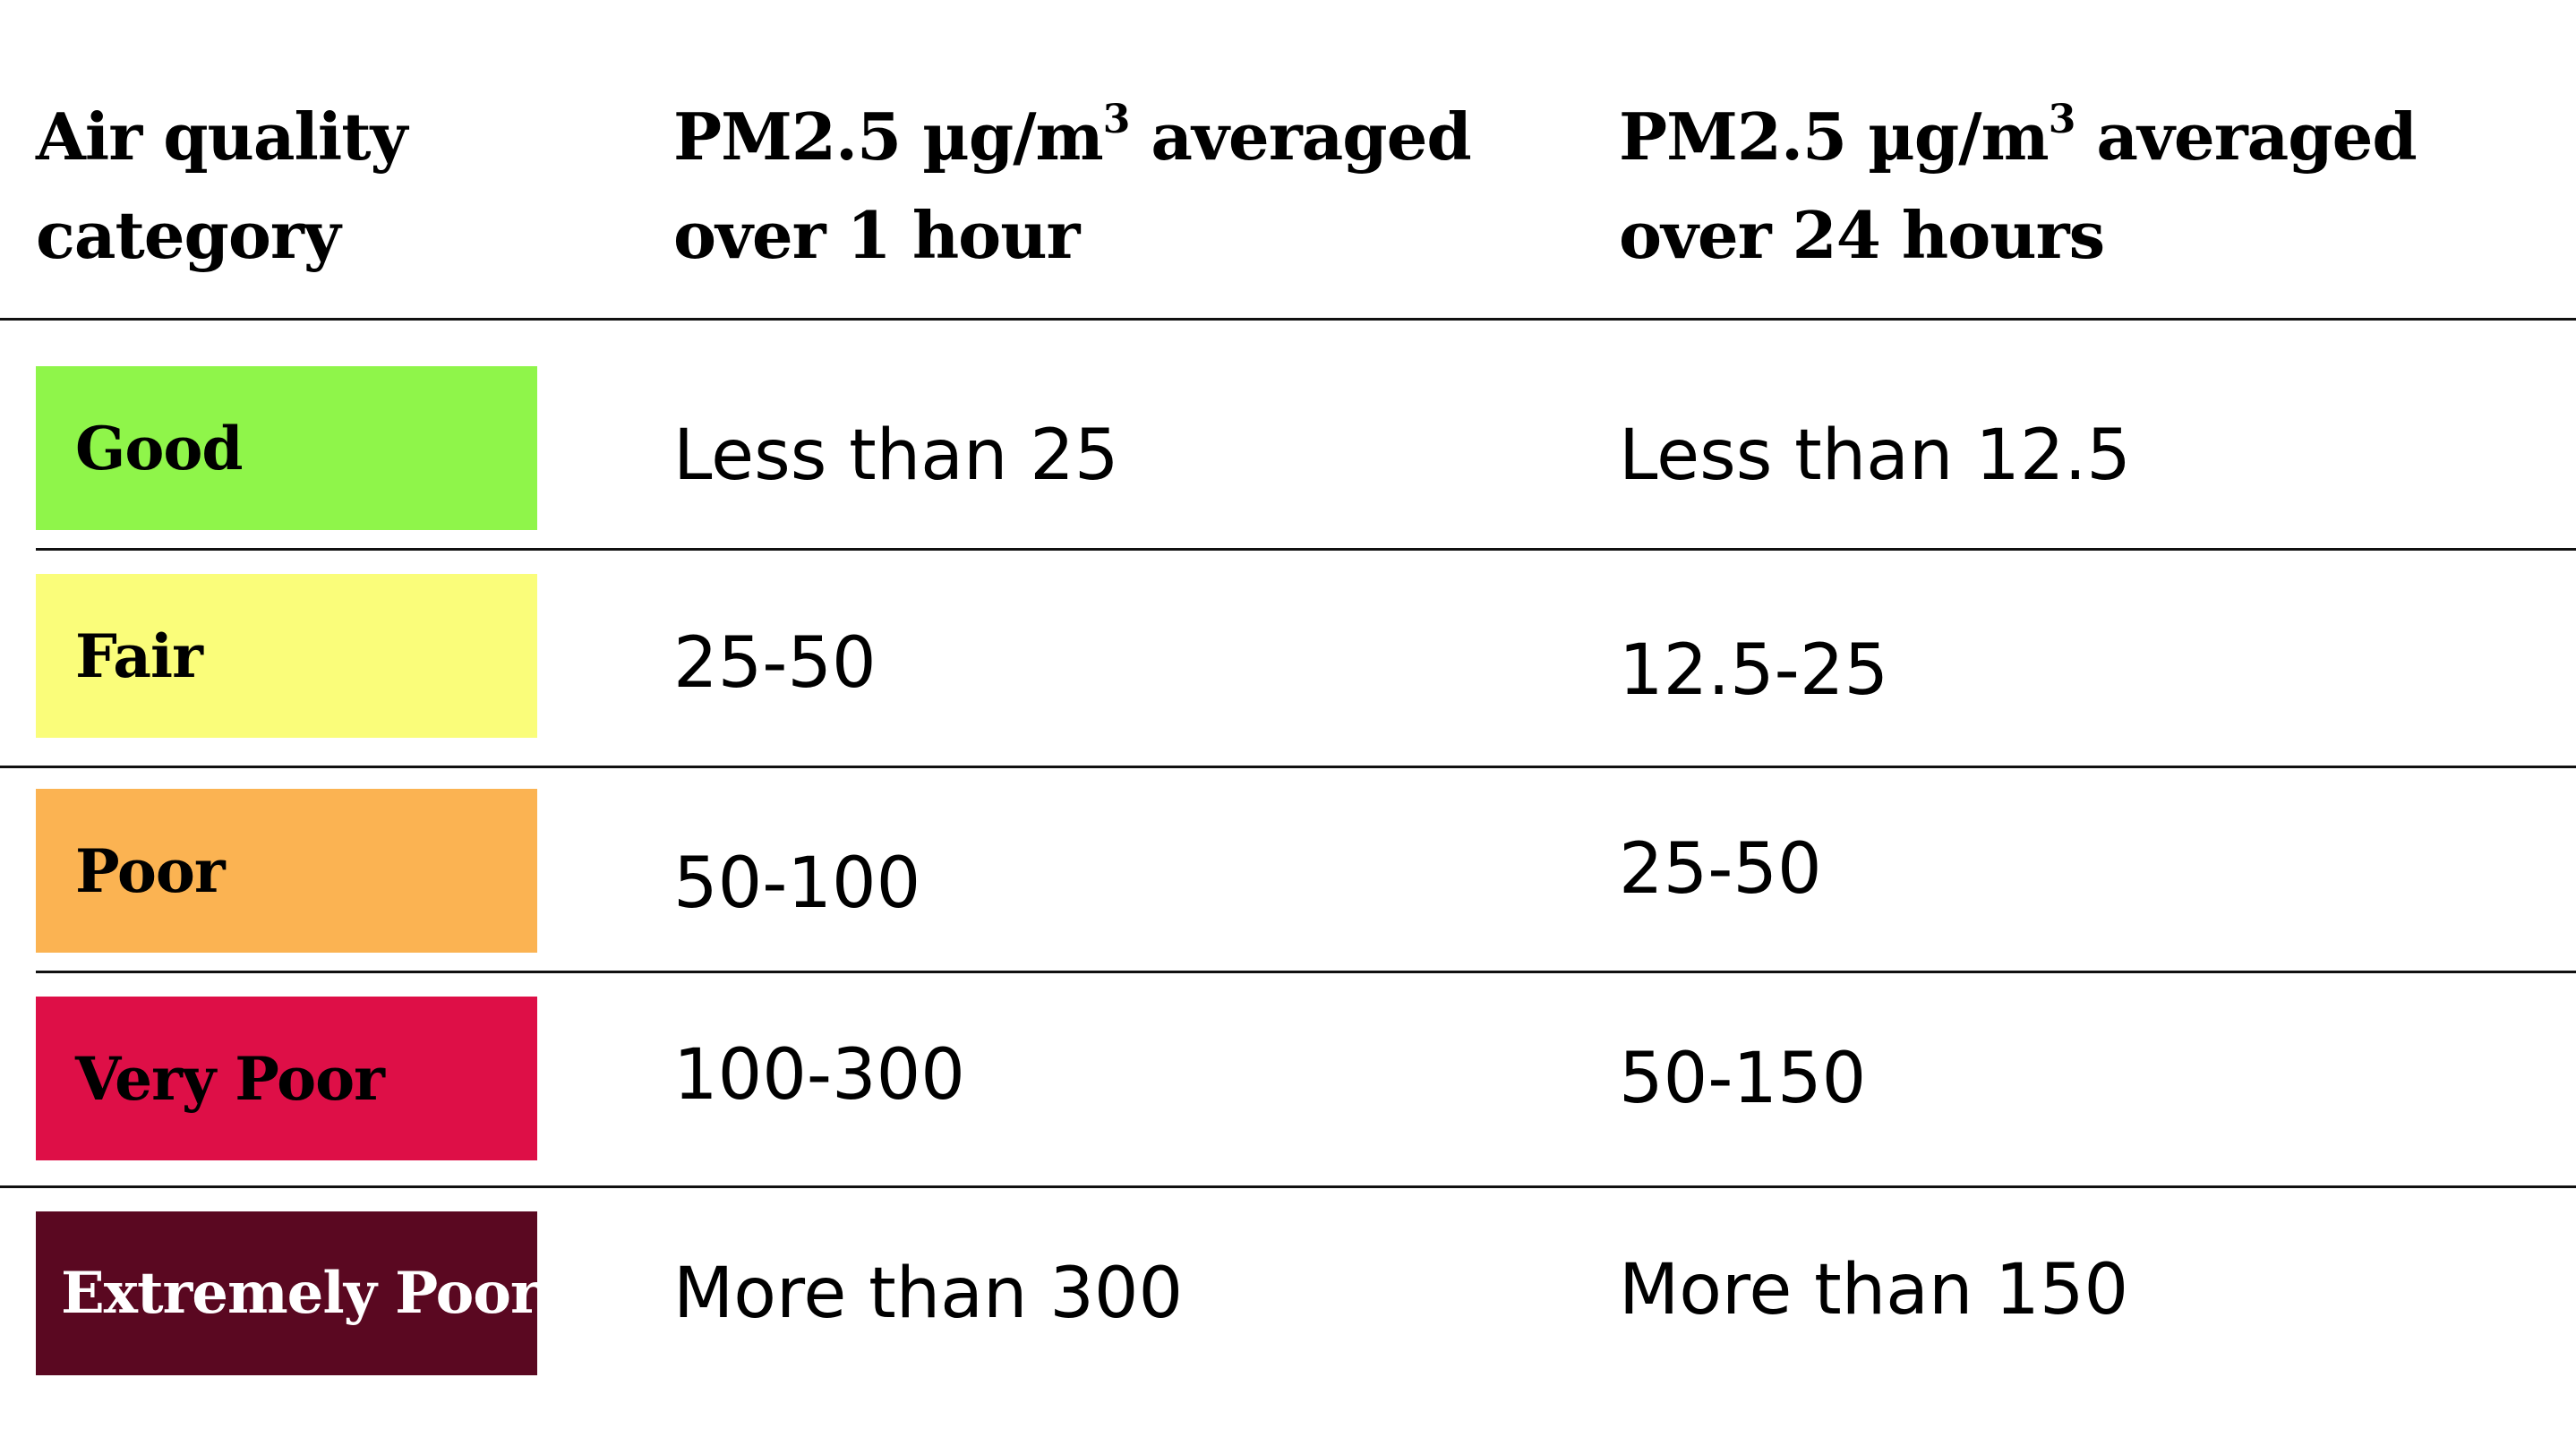 The width and height of the screenshot is (2576, 1429). What do you see at coordinates (139, 655) in the screenshot?
I see `category-label: Fair` at bounding box center [139, 655].